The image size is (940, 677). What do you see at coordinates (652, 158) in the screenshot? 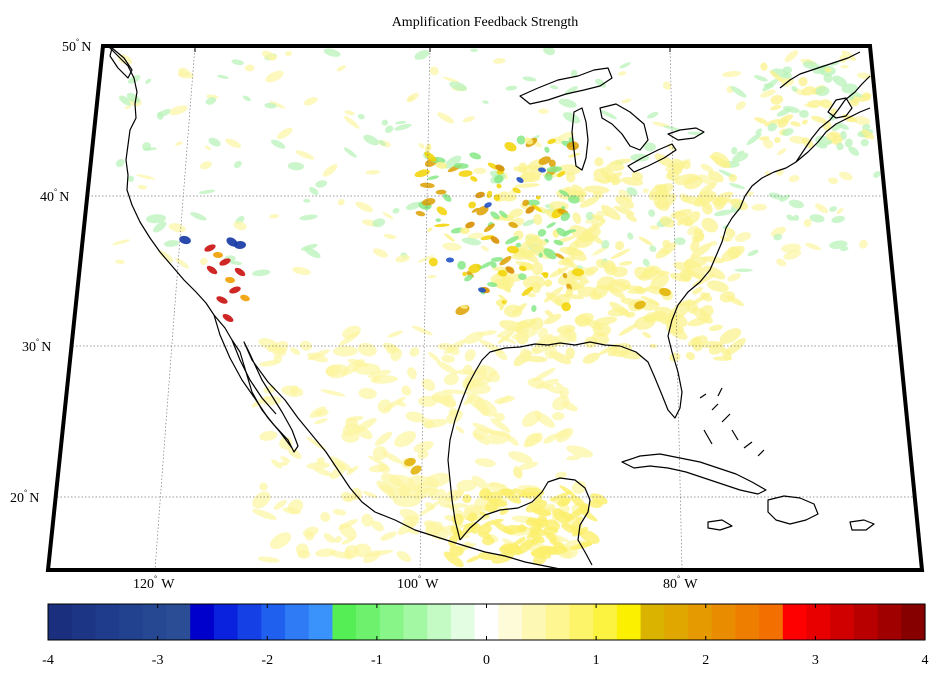
I see `lake-erie` at bounding box center [652, 158].